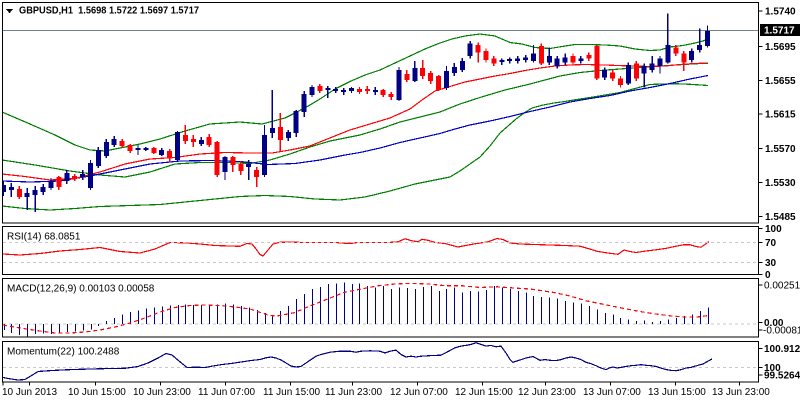 The image size is (800, 400). I want to click on svg-text: 100.9125, so click(782, 349).